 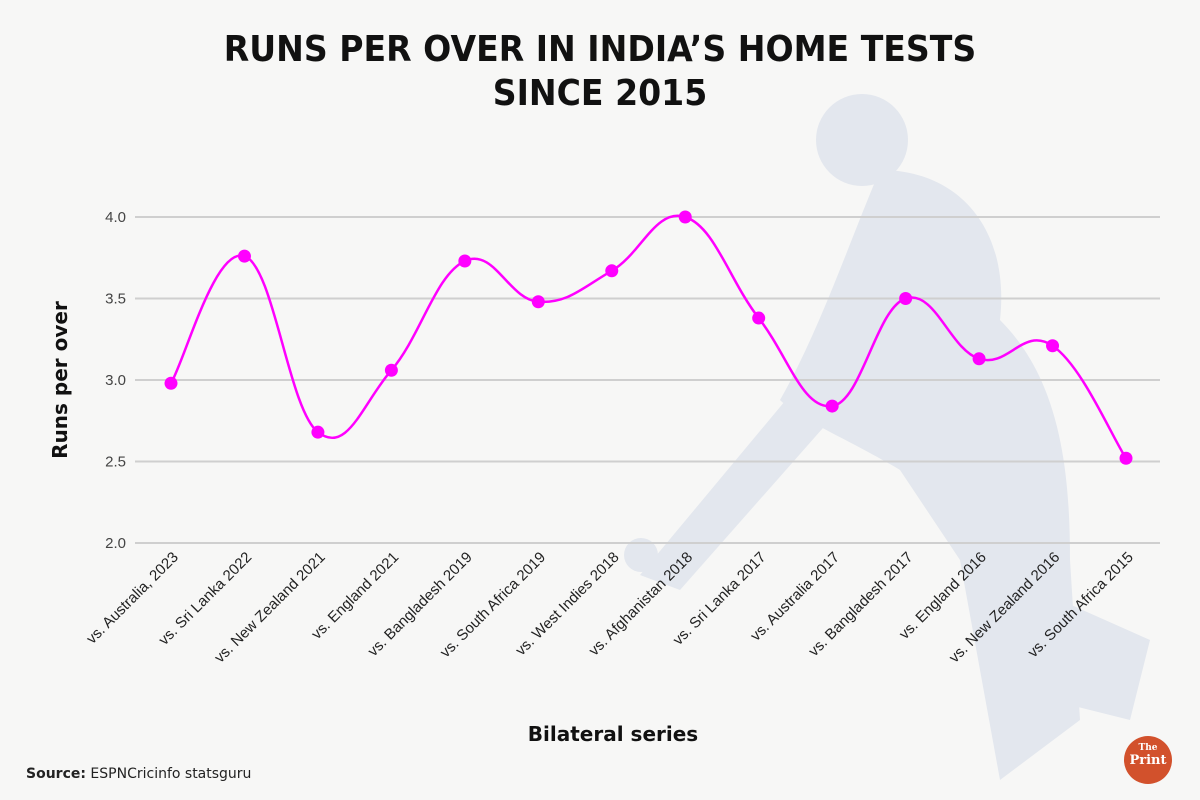 I want to click on chart-title-line-1: RUNS PER OVER IN INDIA’S HOME TESTS, so click(x=600, y=49).